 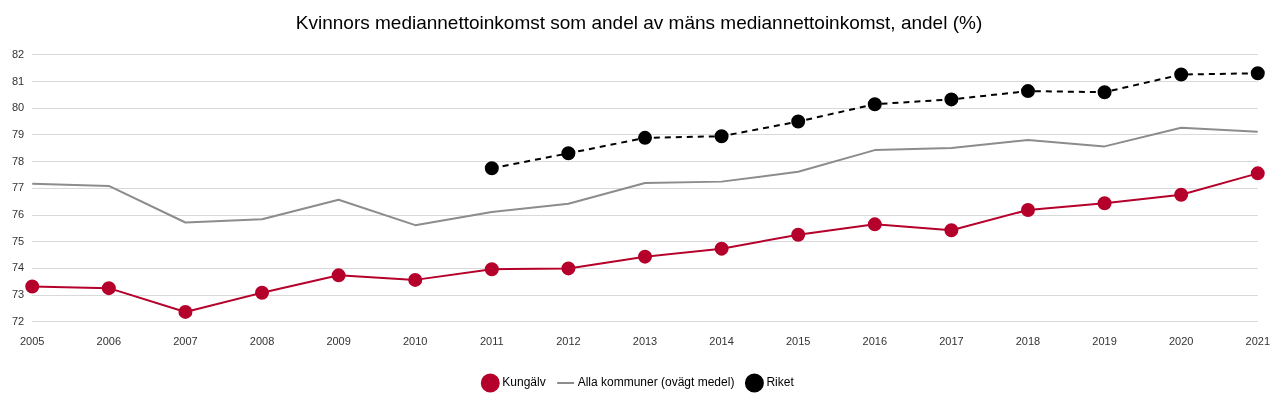 I want to click on x-tick-label: 2017, so click(x=951, y=341).